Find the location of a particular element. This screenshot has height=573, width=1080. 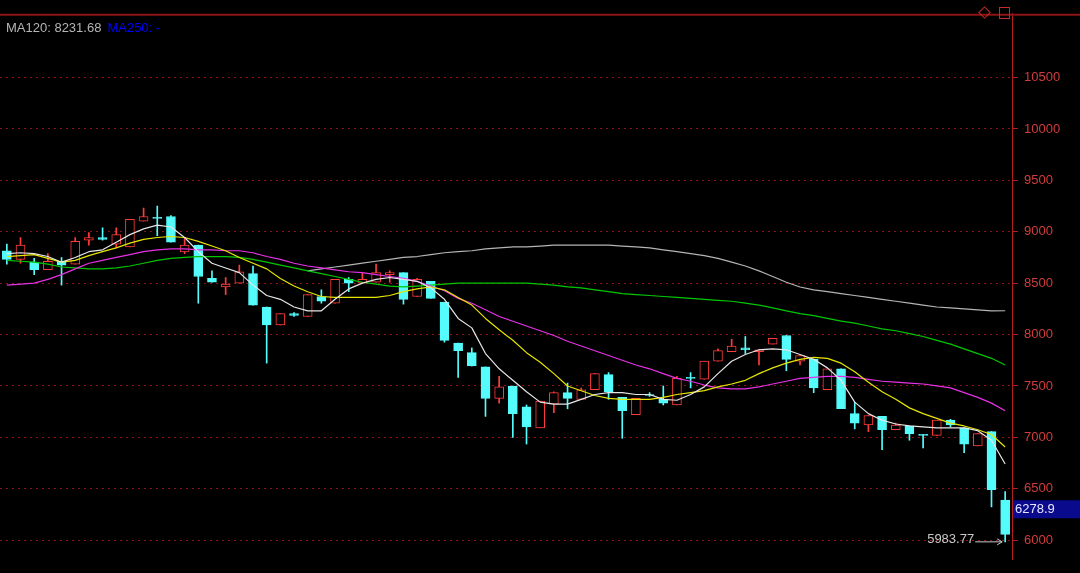

y-tick-label: 10000 is located at coordinates (1042, 128).